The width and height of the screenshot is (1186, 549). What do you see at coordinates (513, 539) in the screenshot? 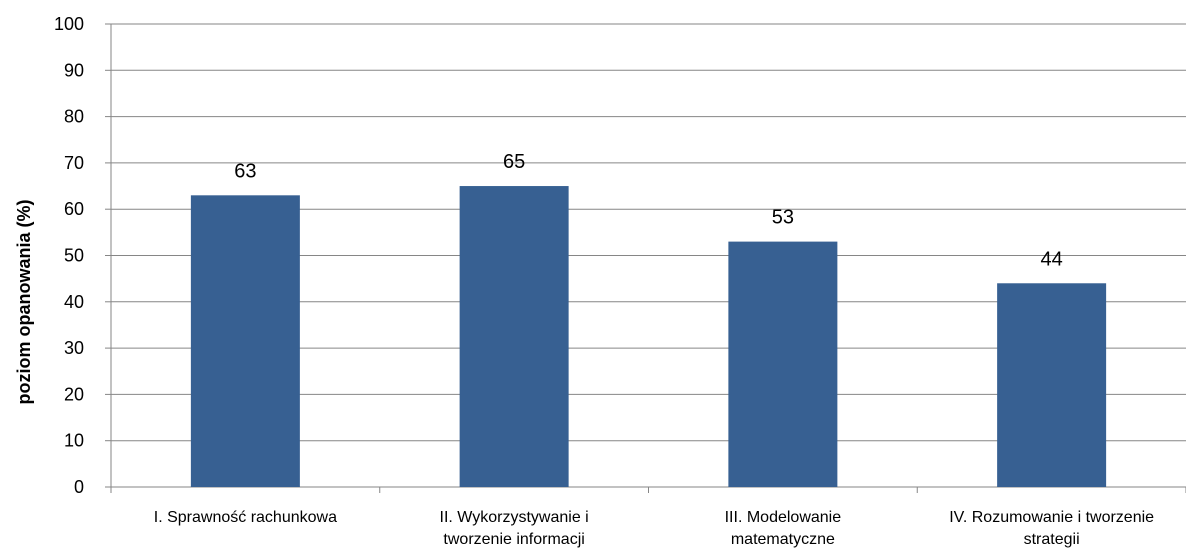
I see `x-category-label: tworzenie informacji` at bounding box center [513, 539].